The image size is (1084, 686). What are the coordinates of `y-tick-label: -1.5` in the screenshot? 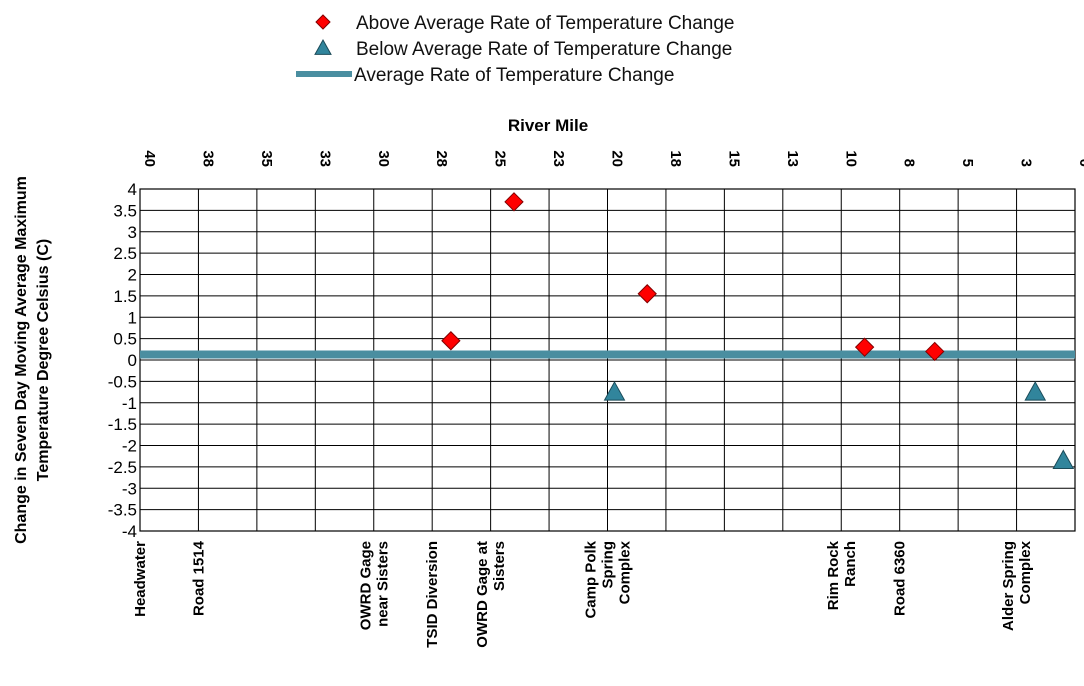 It's located at (122, 424).